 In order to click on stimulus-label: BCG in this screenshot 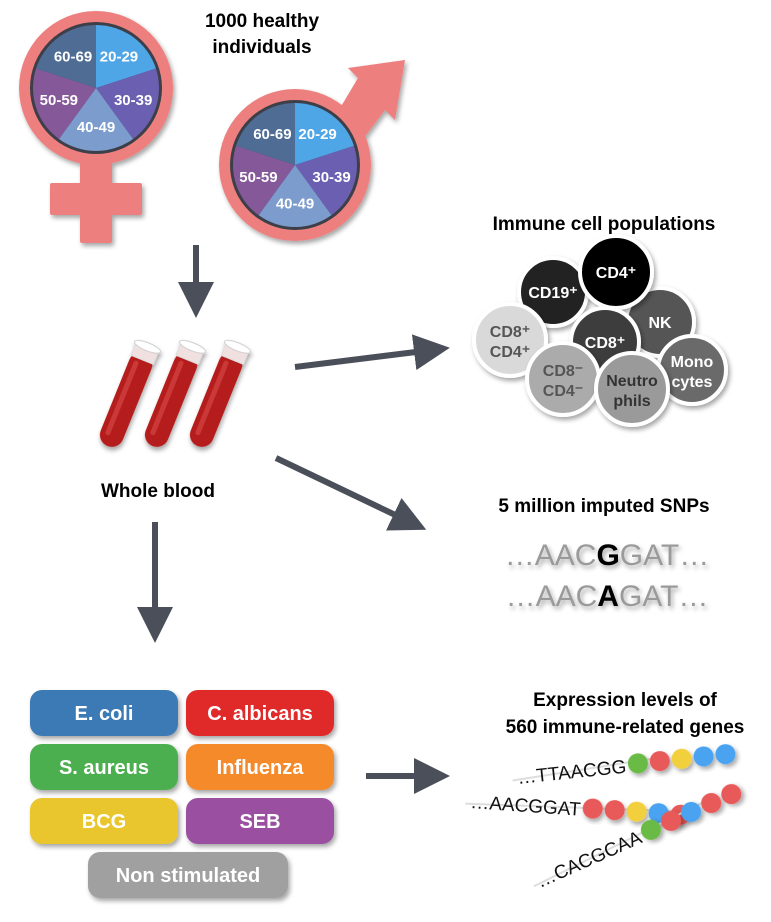, I will do `click(104, 822)`.